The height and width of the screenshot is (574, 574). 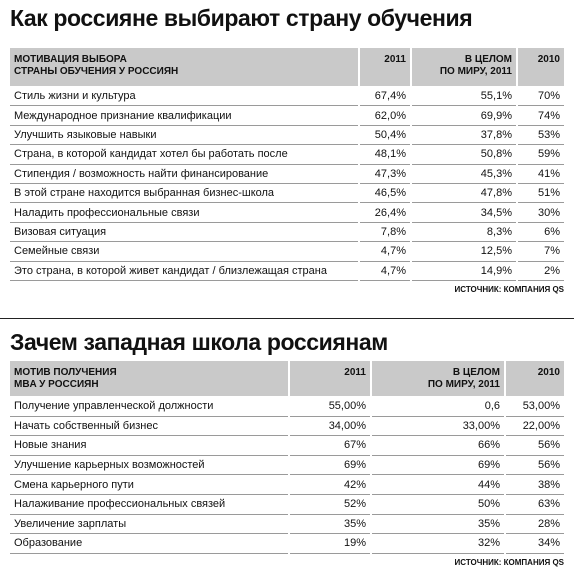 I want to click on value-cell: 32%, so click(x=438, y=544).